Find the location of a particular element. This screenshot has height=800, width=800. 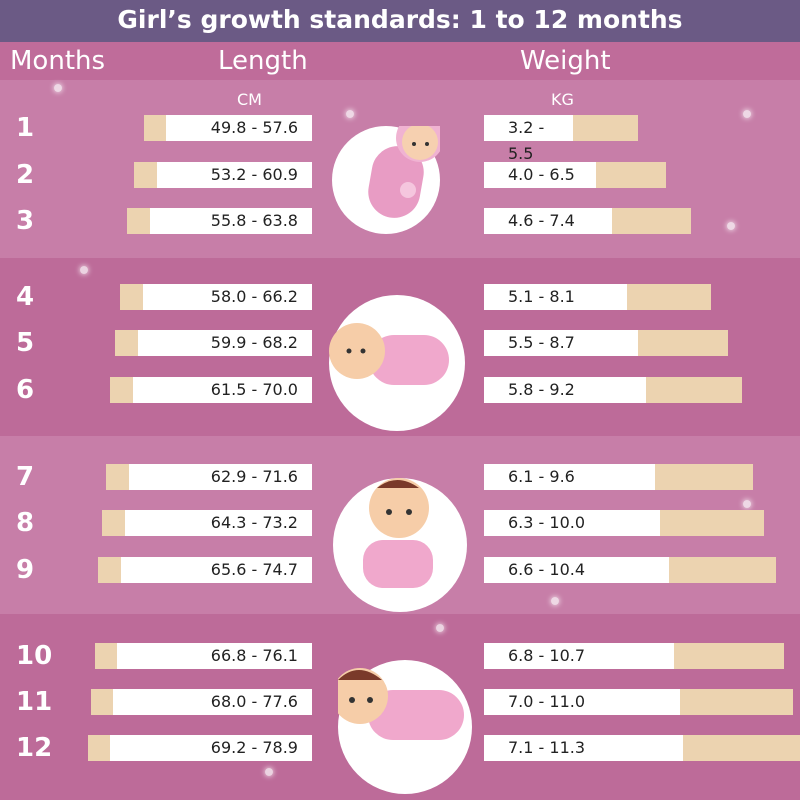

length-header: Length is located at coordinates (263, 61).